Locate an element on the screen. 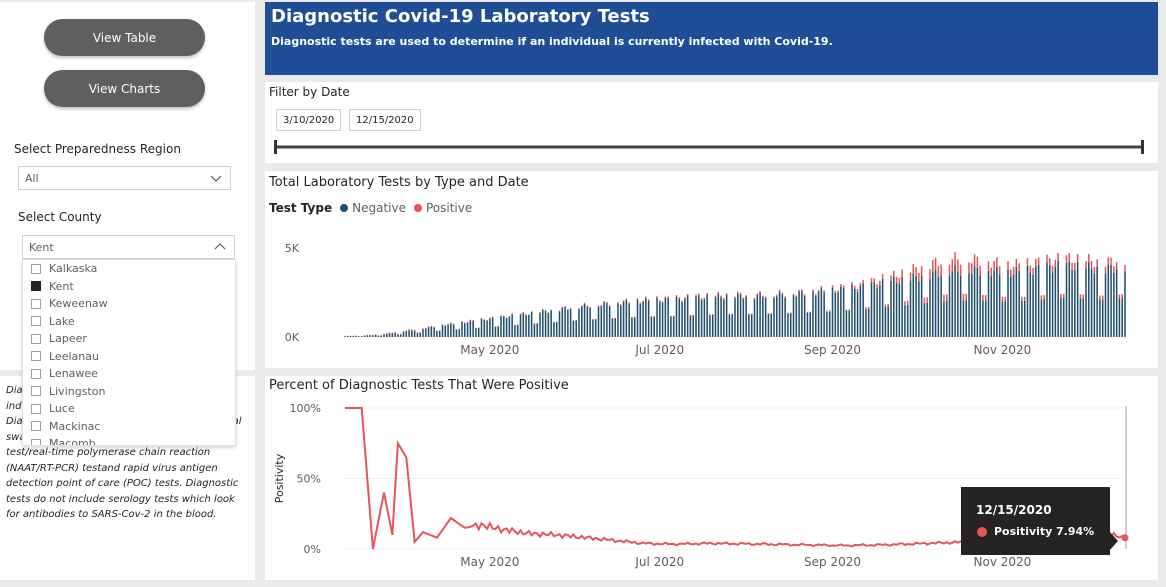 Image resolution: width=1166 pixels, height=587 pixels. county-option: Mackinac is located at coordinates (129, 427).